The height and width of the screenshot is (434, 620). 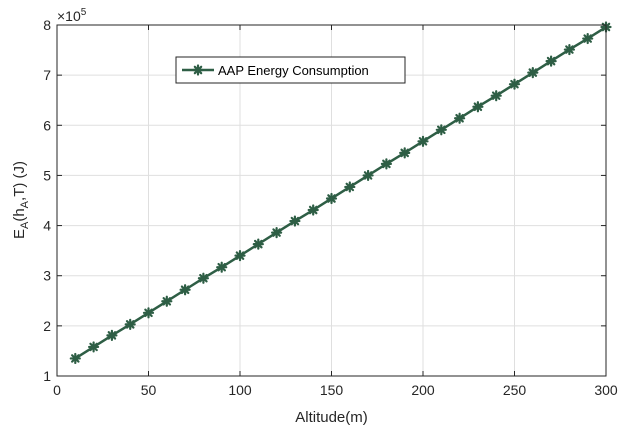 What do you see at coordinates (240, 390) in the screenshot?
I see `x-tick-label: 100` at bounding box center [240, 390].